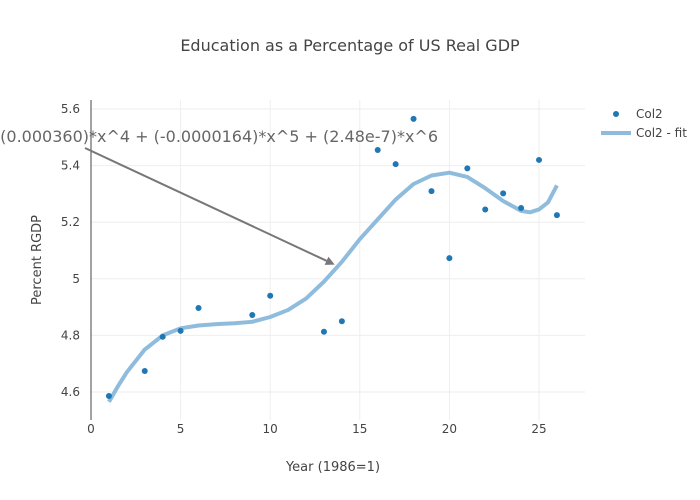 The image size is (700, 500). What do you see at coordinates (91, 429) in the screenshot?
I see `x-tick-label: 0` at bounding box center [91, 429].